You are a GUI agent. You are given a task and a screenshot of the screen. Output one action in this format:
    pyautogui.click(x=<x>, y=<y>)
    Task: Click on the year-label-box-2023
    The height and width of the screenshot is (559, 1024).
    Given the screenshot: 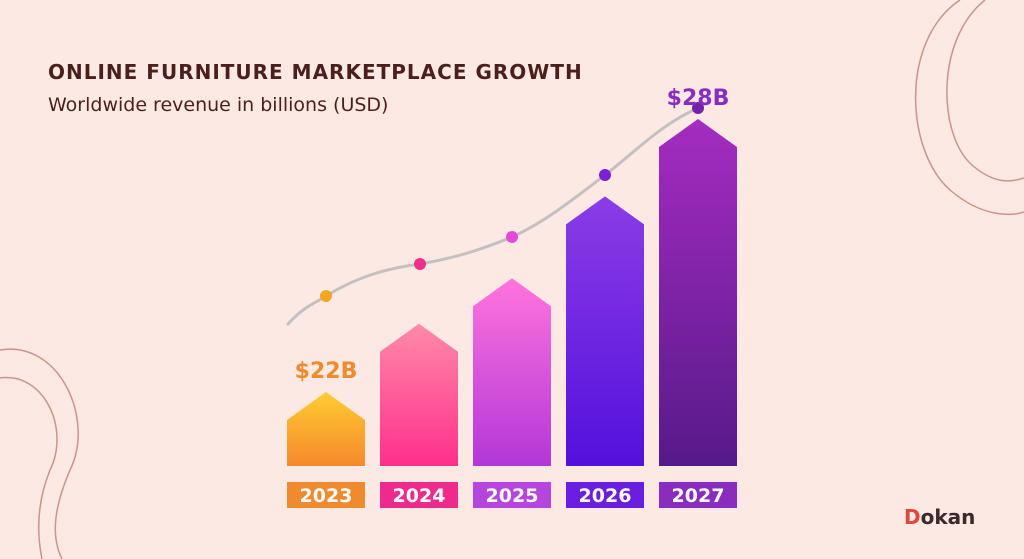 What is the action you would take?
    pyautogui.click(x=326, y=495)
    